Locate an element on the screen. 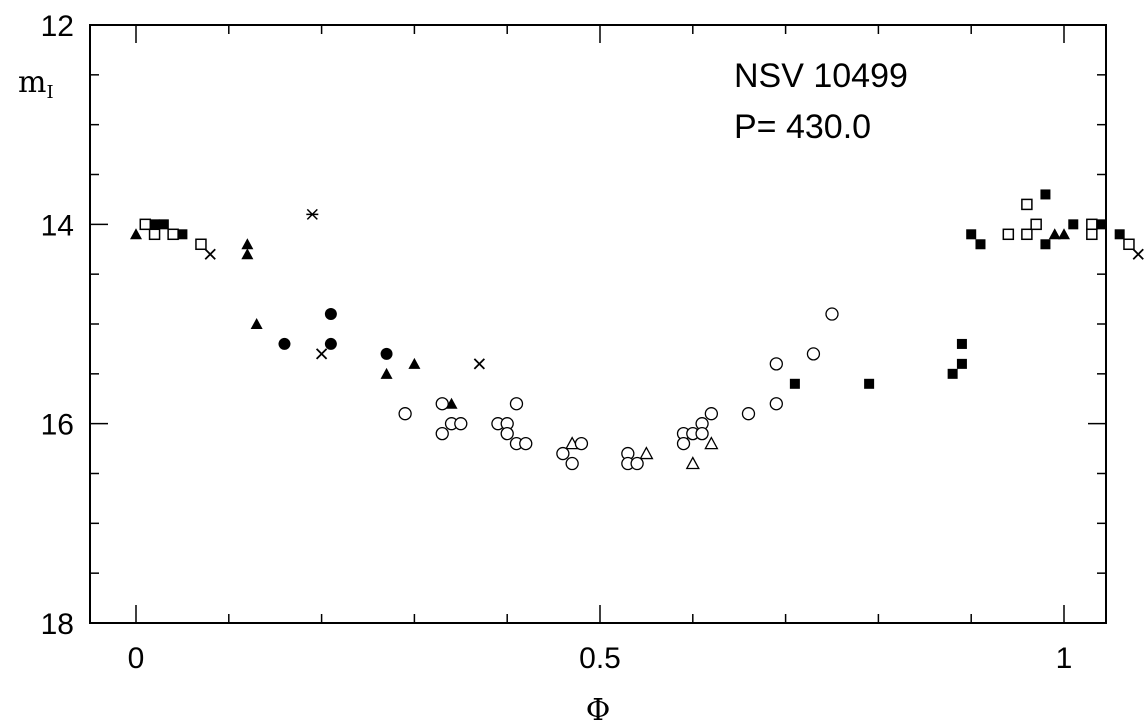 The width and height of the screenshot is (1146, 728). point-asterisk is located at coordinates (312, 214).